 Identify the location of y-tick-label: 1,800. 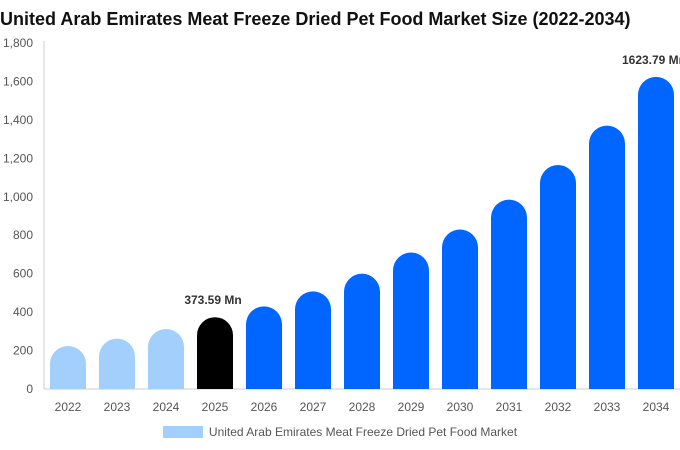
(18, 43).